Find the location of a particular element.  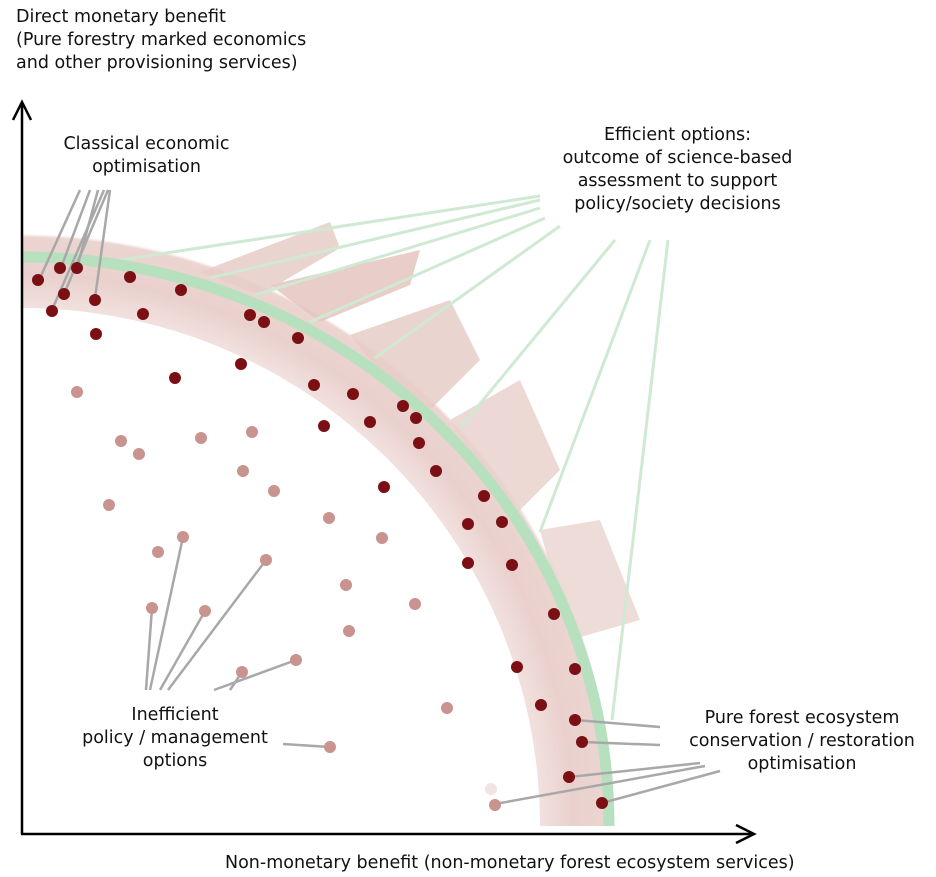

y-axis-label-line-3: and other provisioning services) is located at coordinates (157, 63).